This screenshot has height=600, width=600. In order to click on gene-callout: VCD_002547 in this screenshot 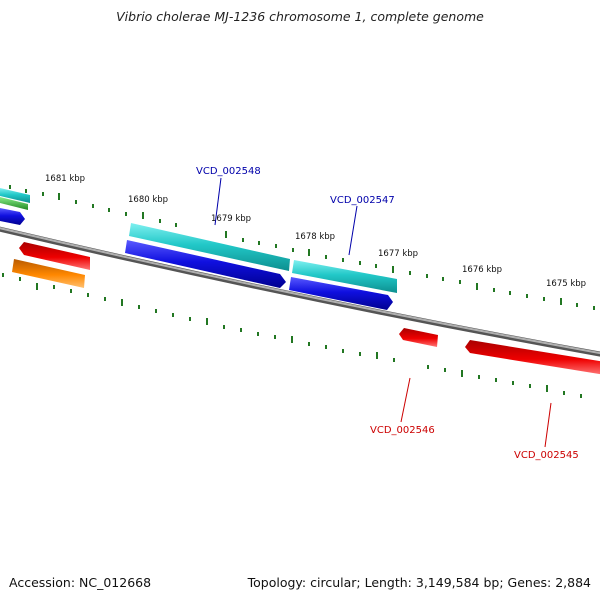, I will do `click(362, 225)`.